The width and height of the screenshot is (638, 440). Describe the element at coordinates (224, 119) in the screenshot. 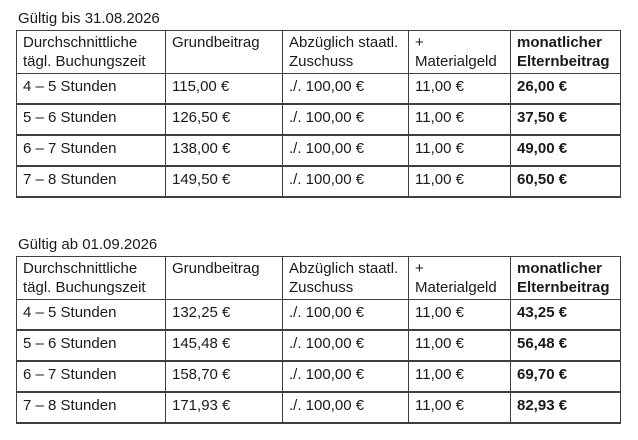

I see `cell-base-fee: 126,50 €` at that location.